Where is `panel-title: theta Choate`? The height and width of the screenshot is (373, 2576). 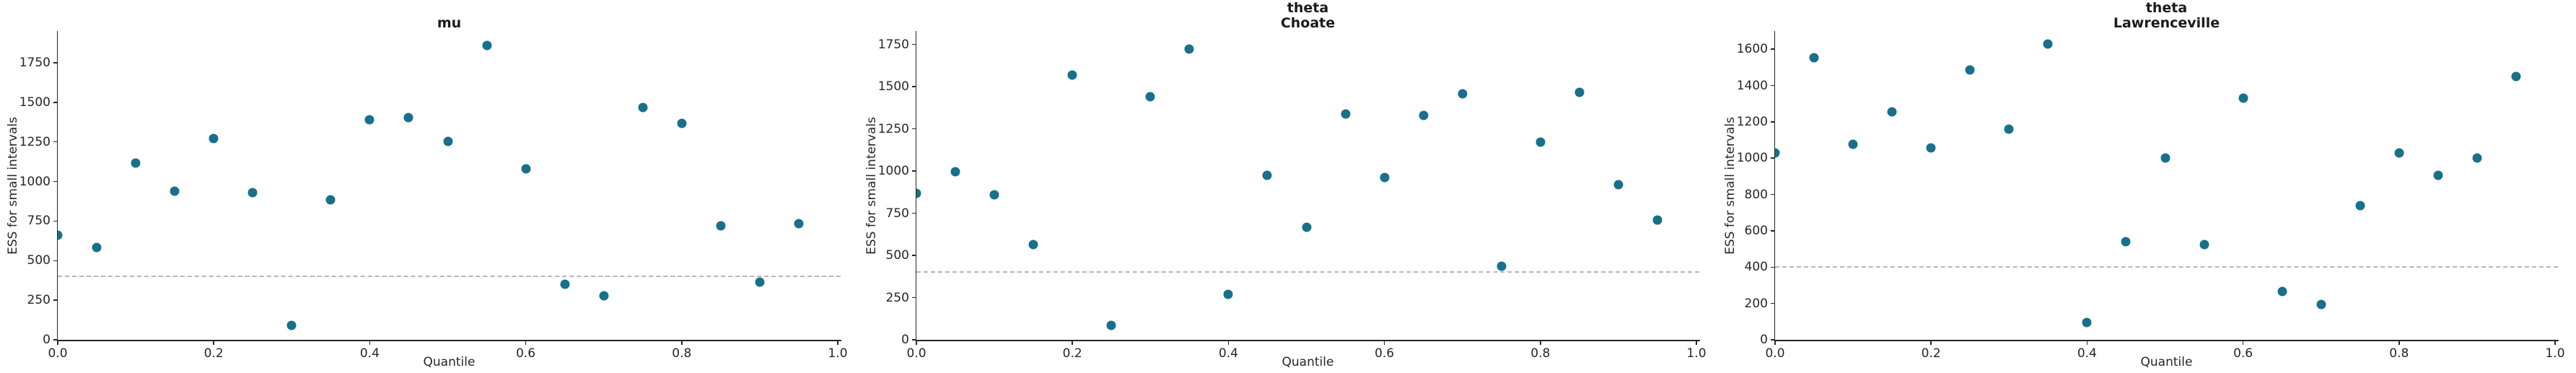
panel-title: theta Choate is located at coordinates (1307, 16).